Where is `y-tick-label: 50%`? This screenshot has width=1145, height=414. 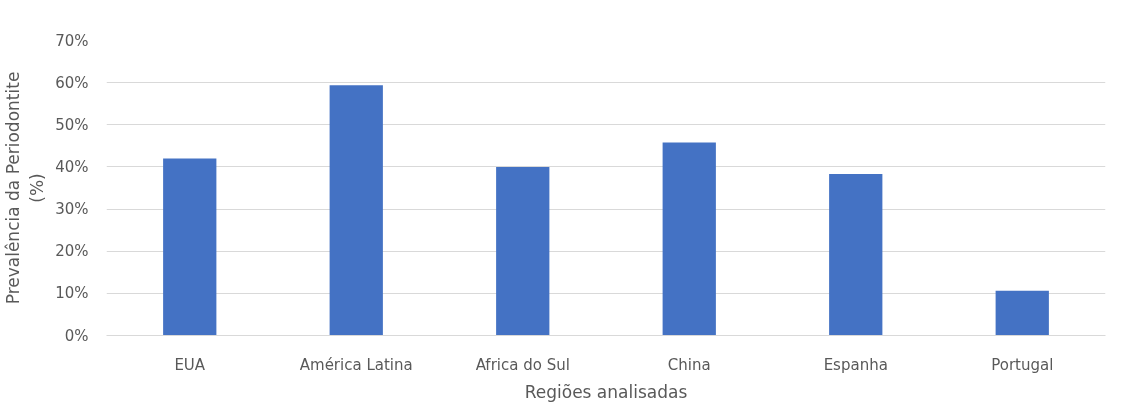 y-tick-label: 50% is located at coordinates (72, 124).